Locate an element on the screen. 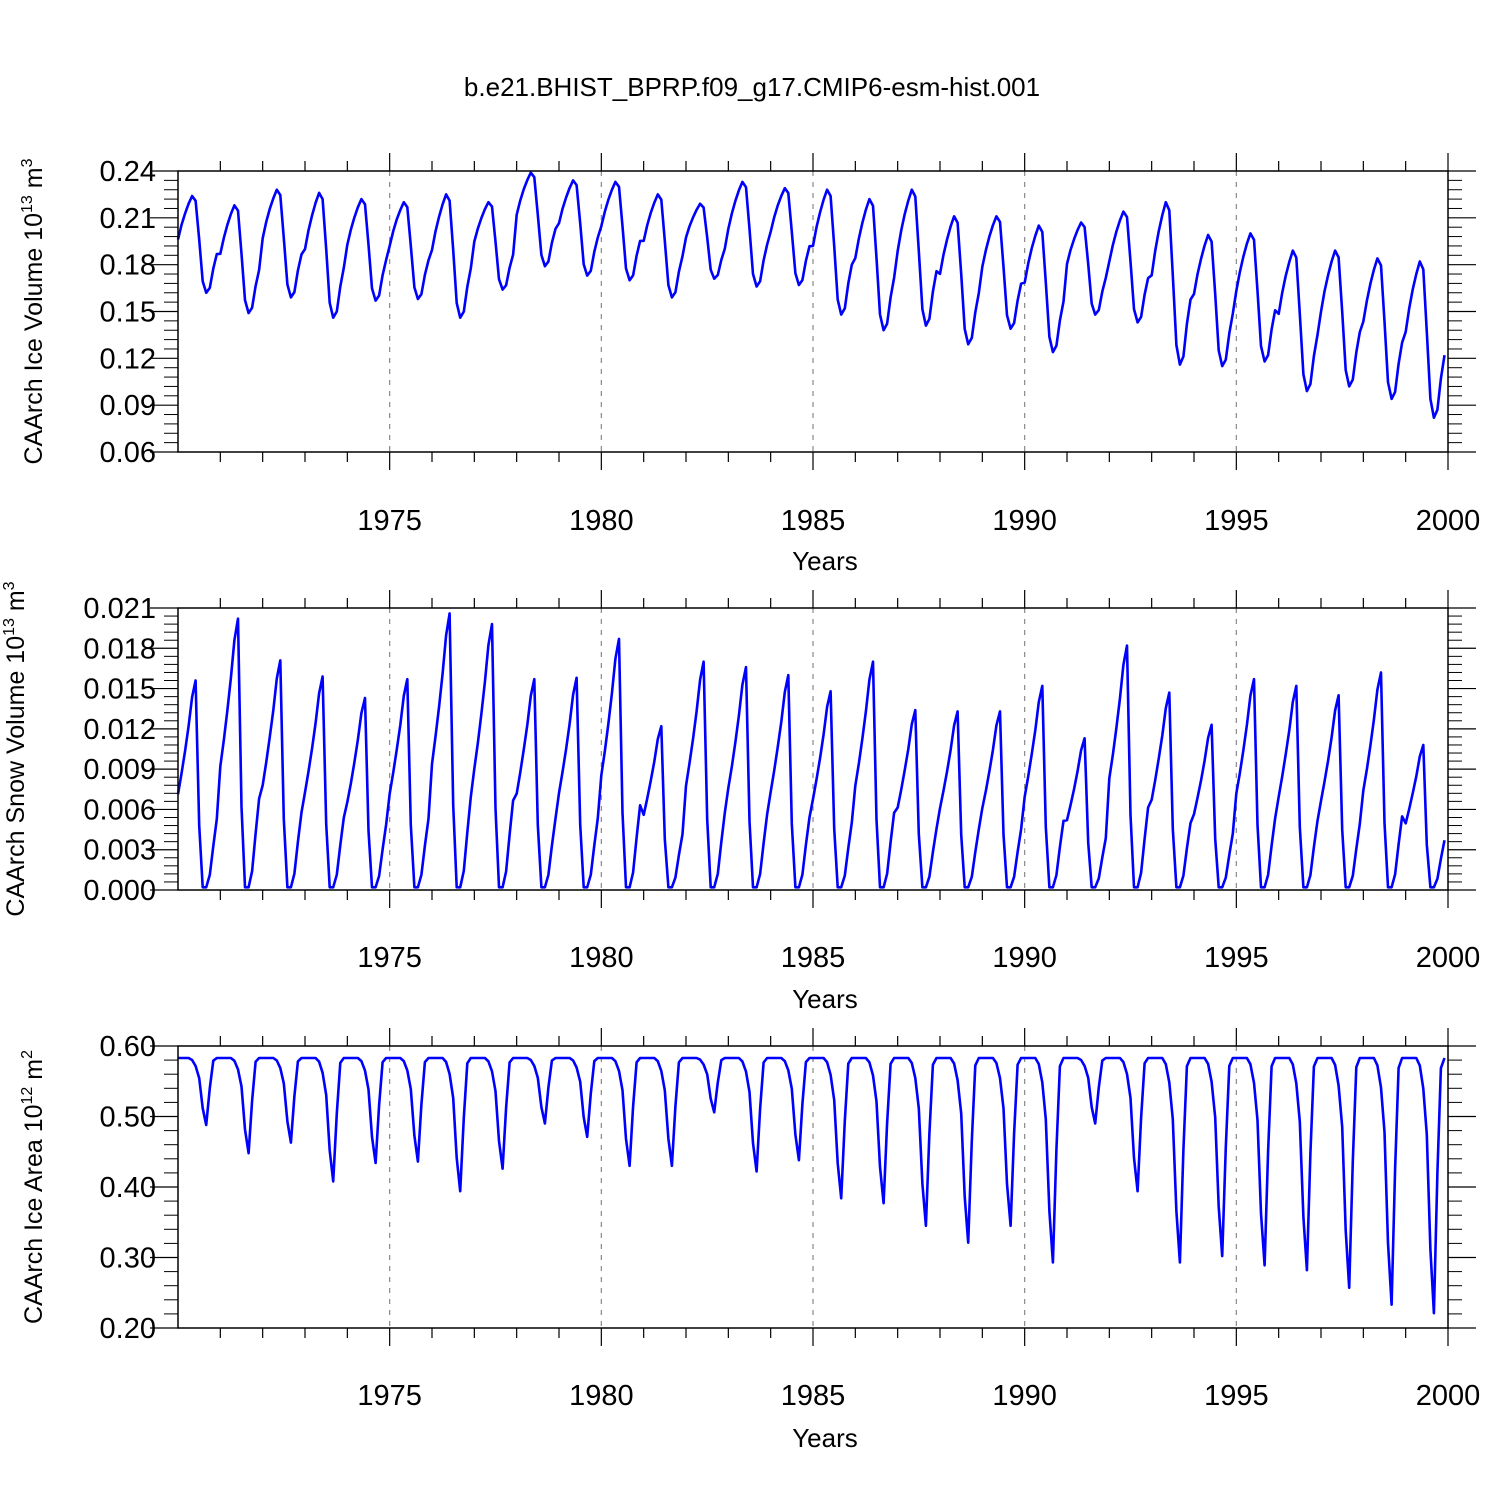 The width and height of the screenshot is (1500, 1500). y-tick-label: 0.40 is located at coordinates (128, 1188).